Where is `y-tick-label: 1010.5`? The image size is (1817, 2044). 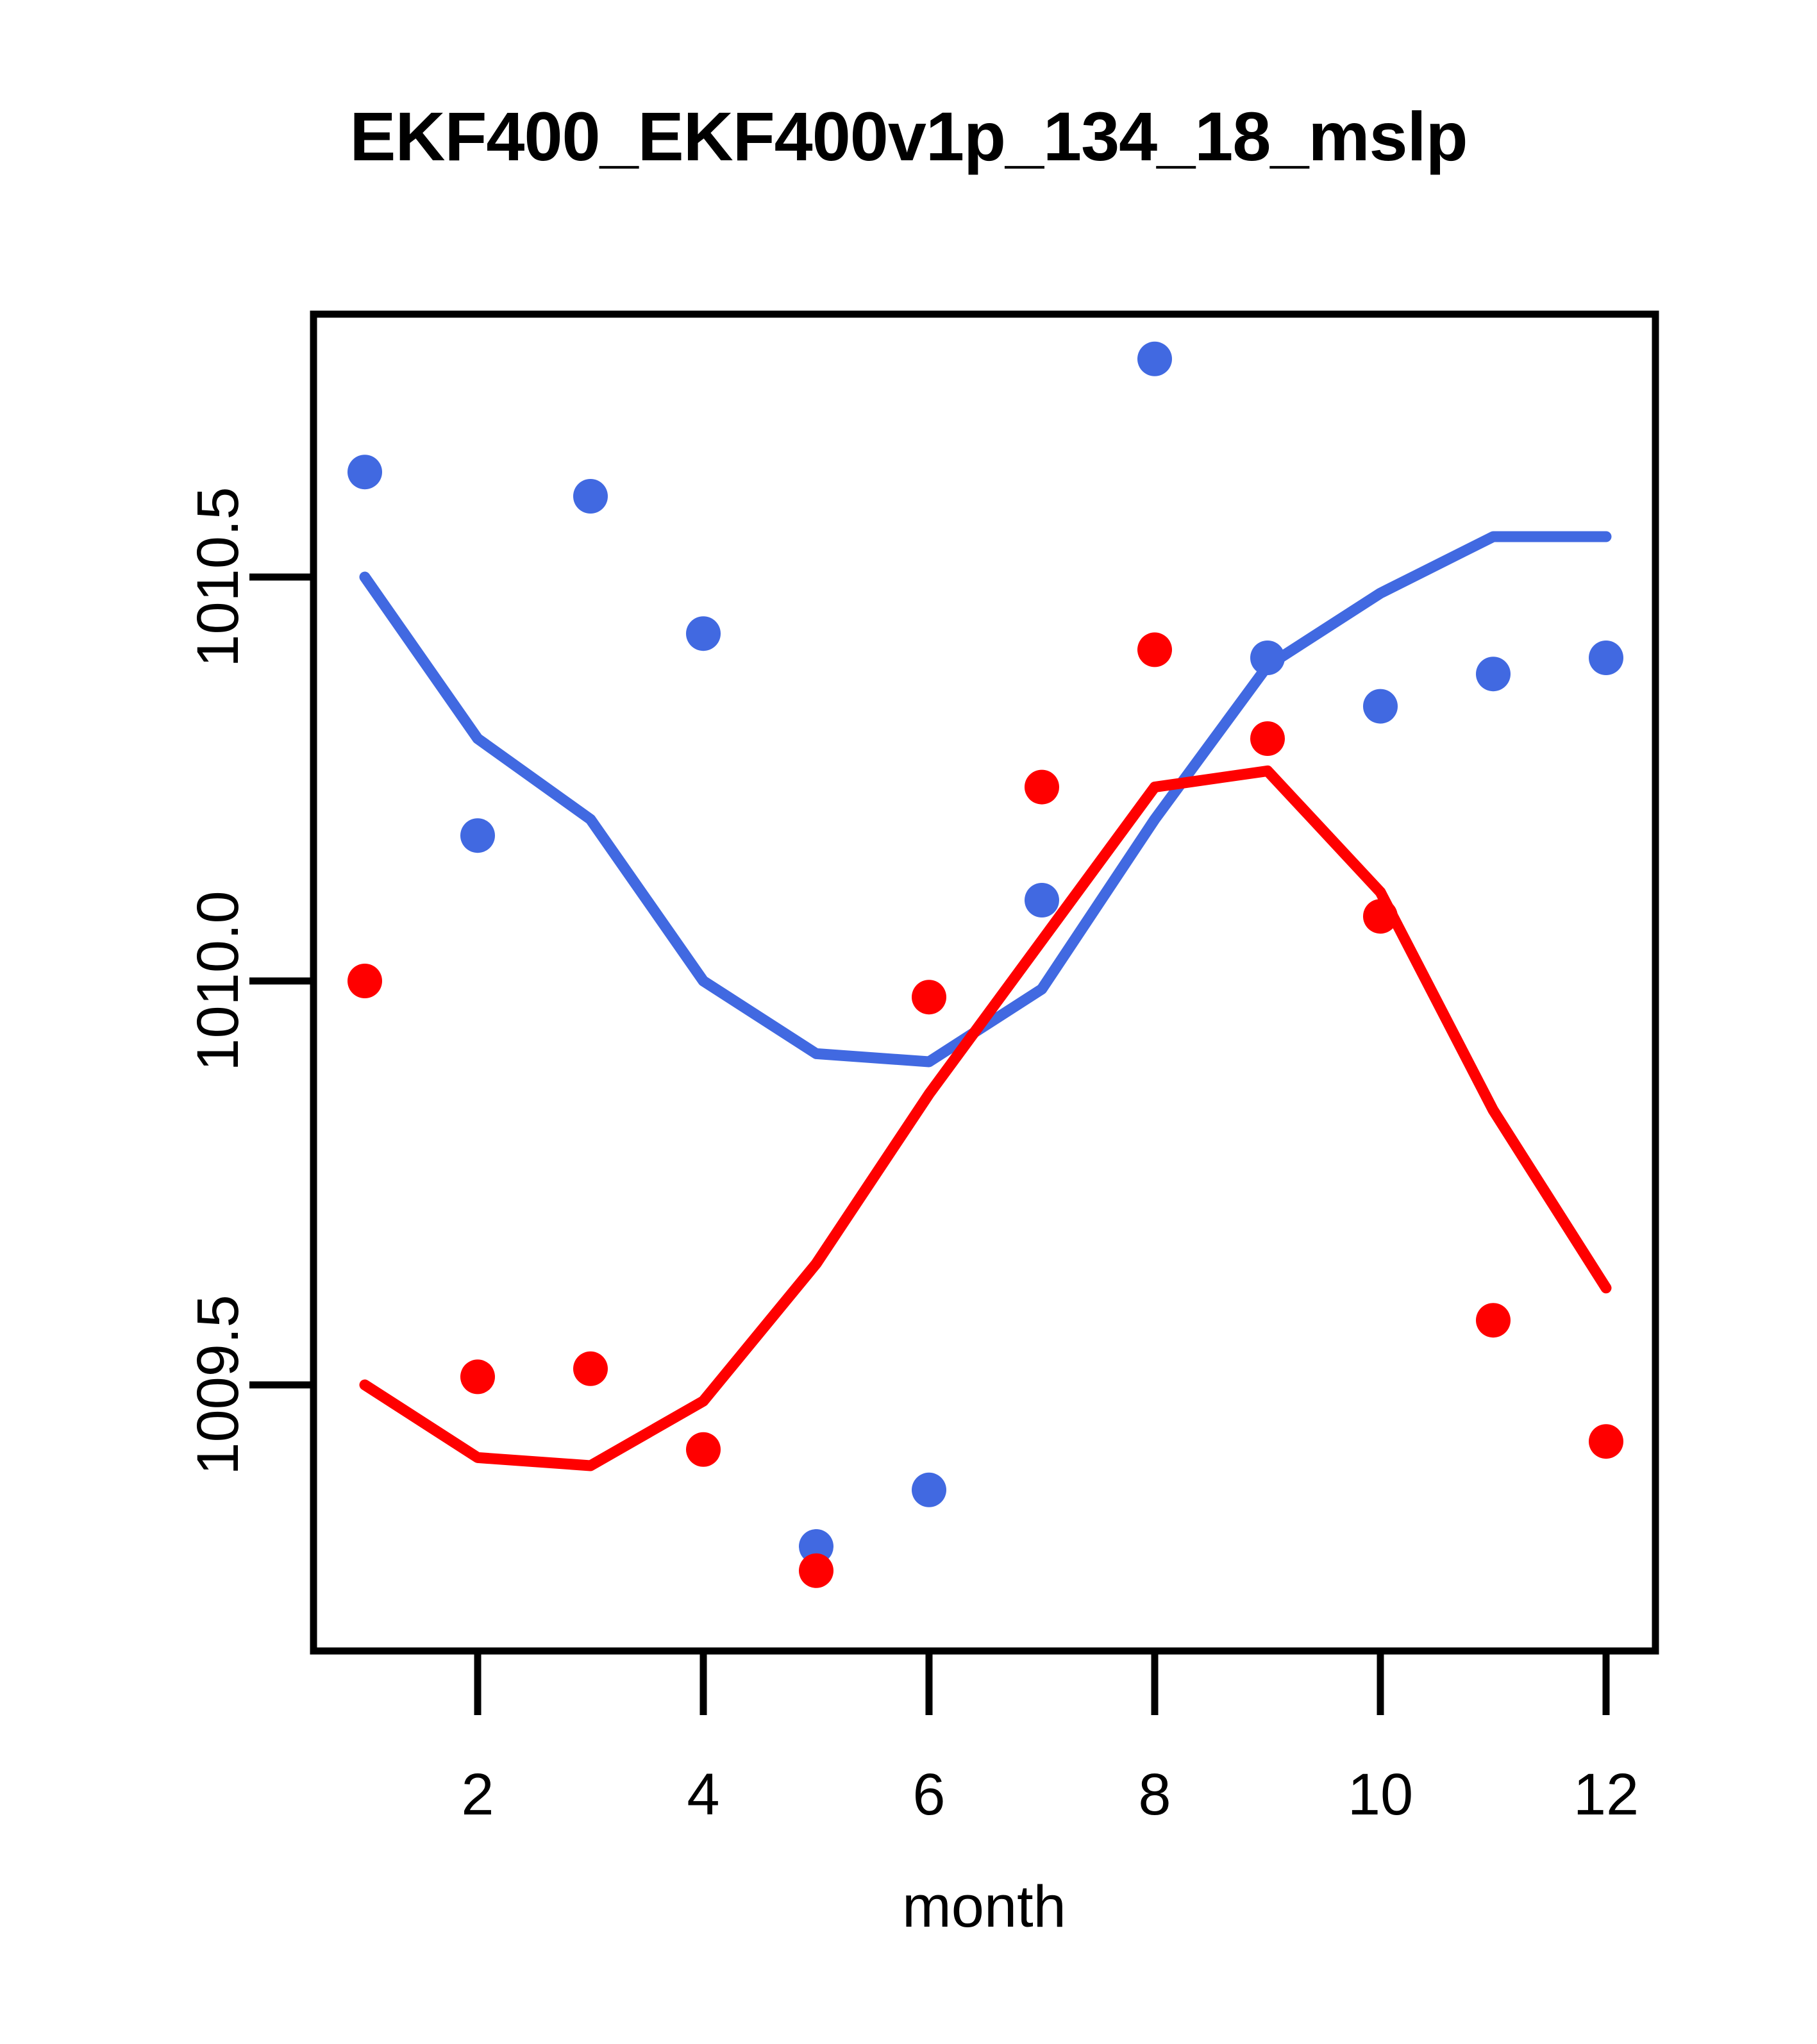 y-tick-label: 1010.5 is located at coordinates (218, 577).